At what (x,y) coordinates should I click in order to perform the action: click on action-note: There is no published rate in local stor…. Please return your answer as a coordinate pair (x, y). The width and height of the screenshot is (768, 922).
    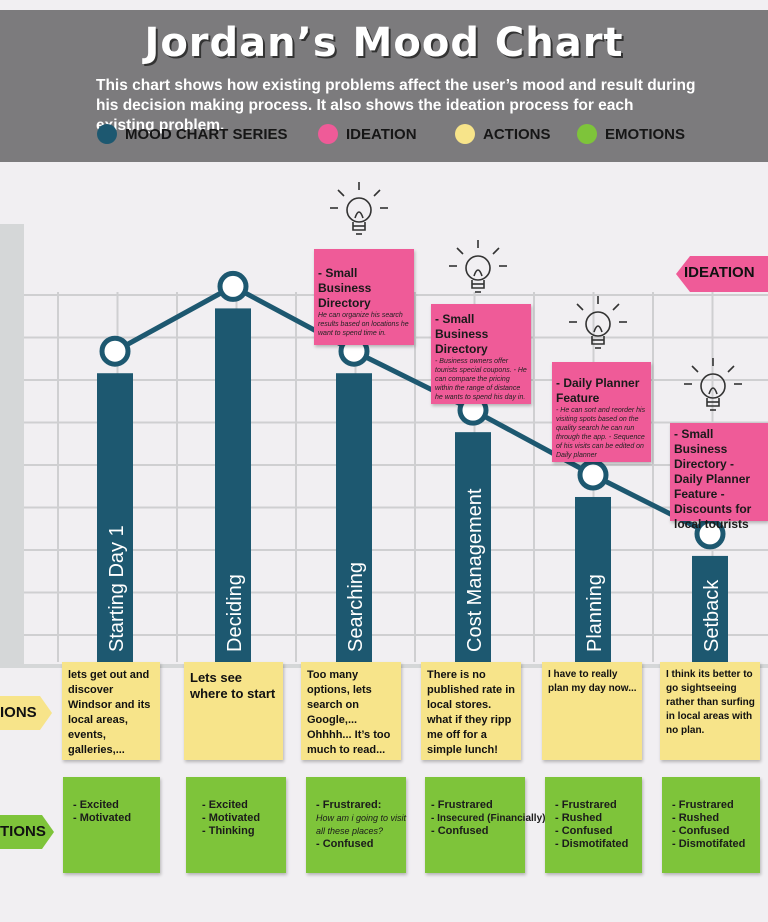
    Looking at the image, I should click on (471, 711).